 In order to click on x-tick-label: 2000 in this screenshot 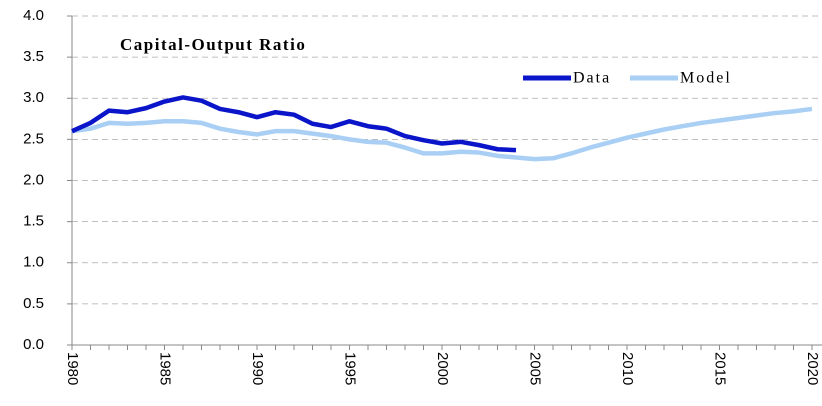, I will do `click(442, 368)`.